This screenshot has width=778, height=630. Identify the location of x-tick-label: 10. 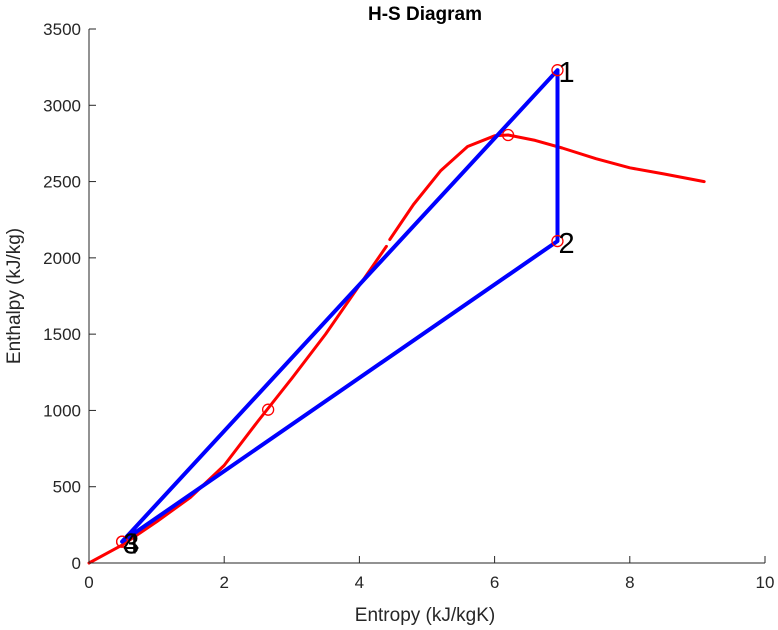
(765, 582).